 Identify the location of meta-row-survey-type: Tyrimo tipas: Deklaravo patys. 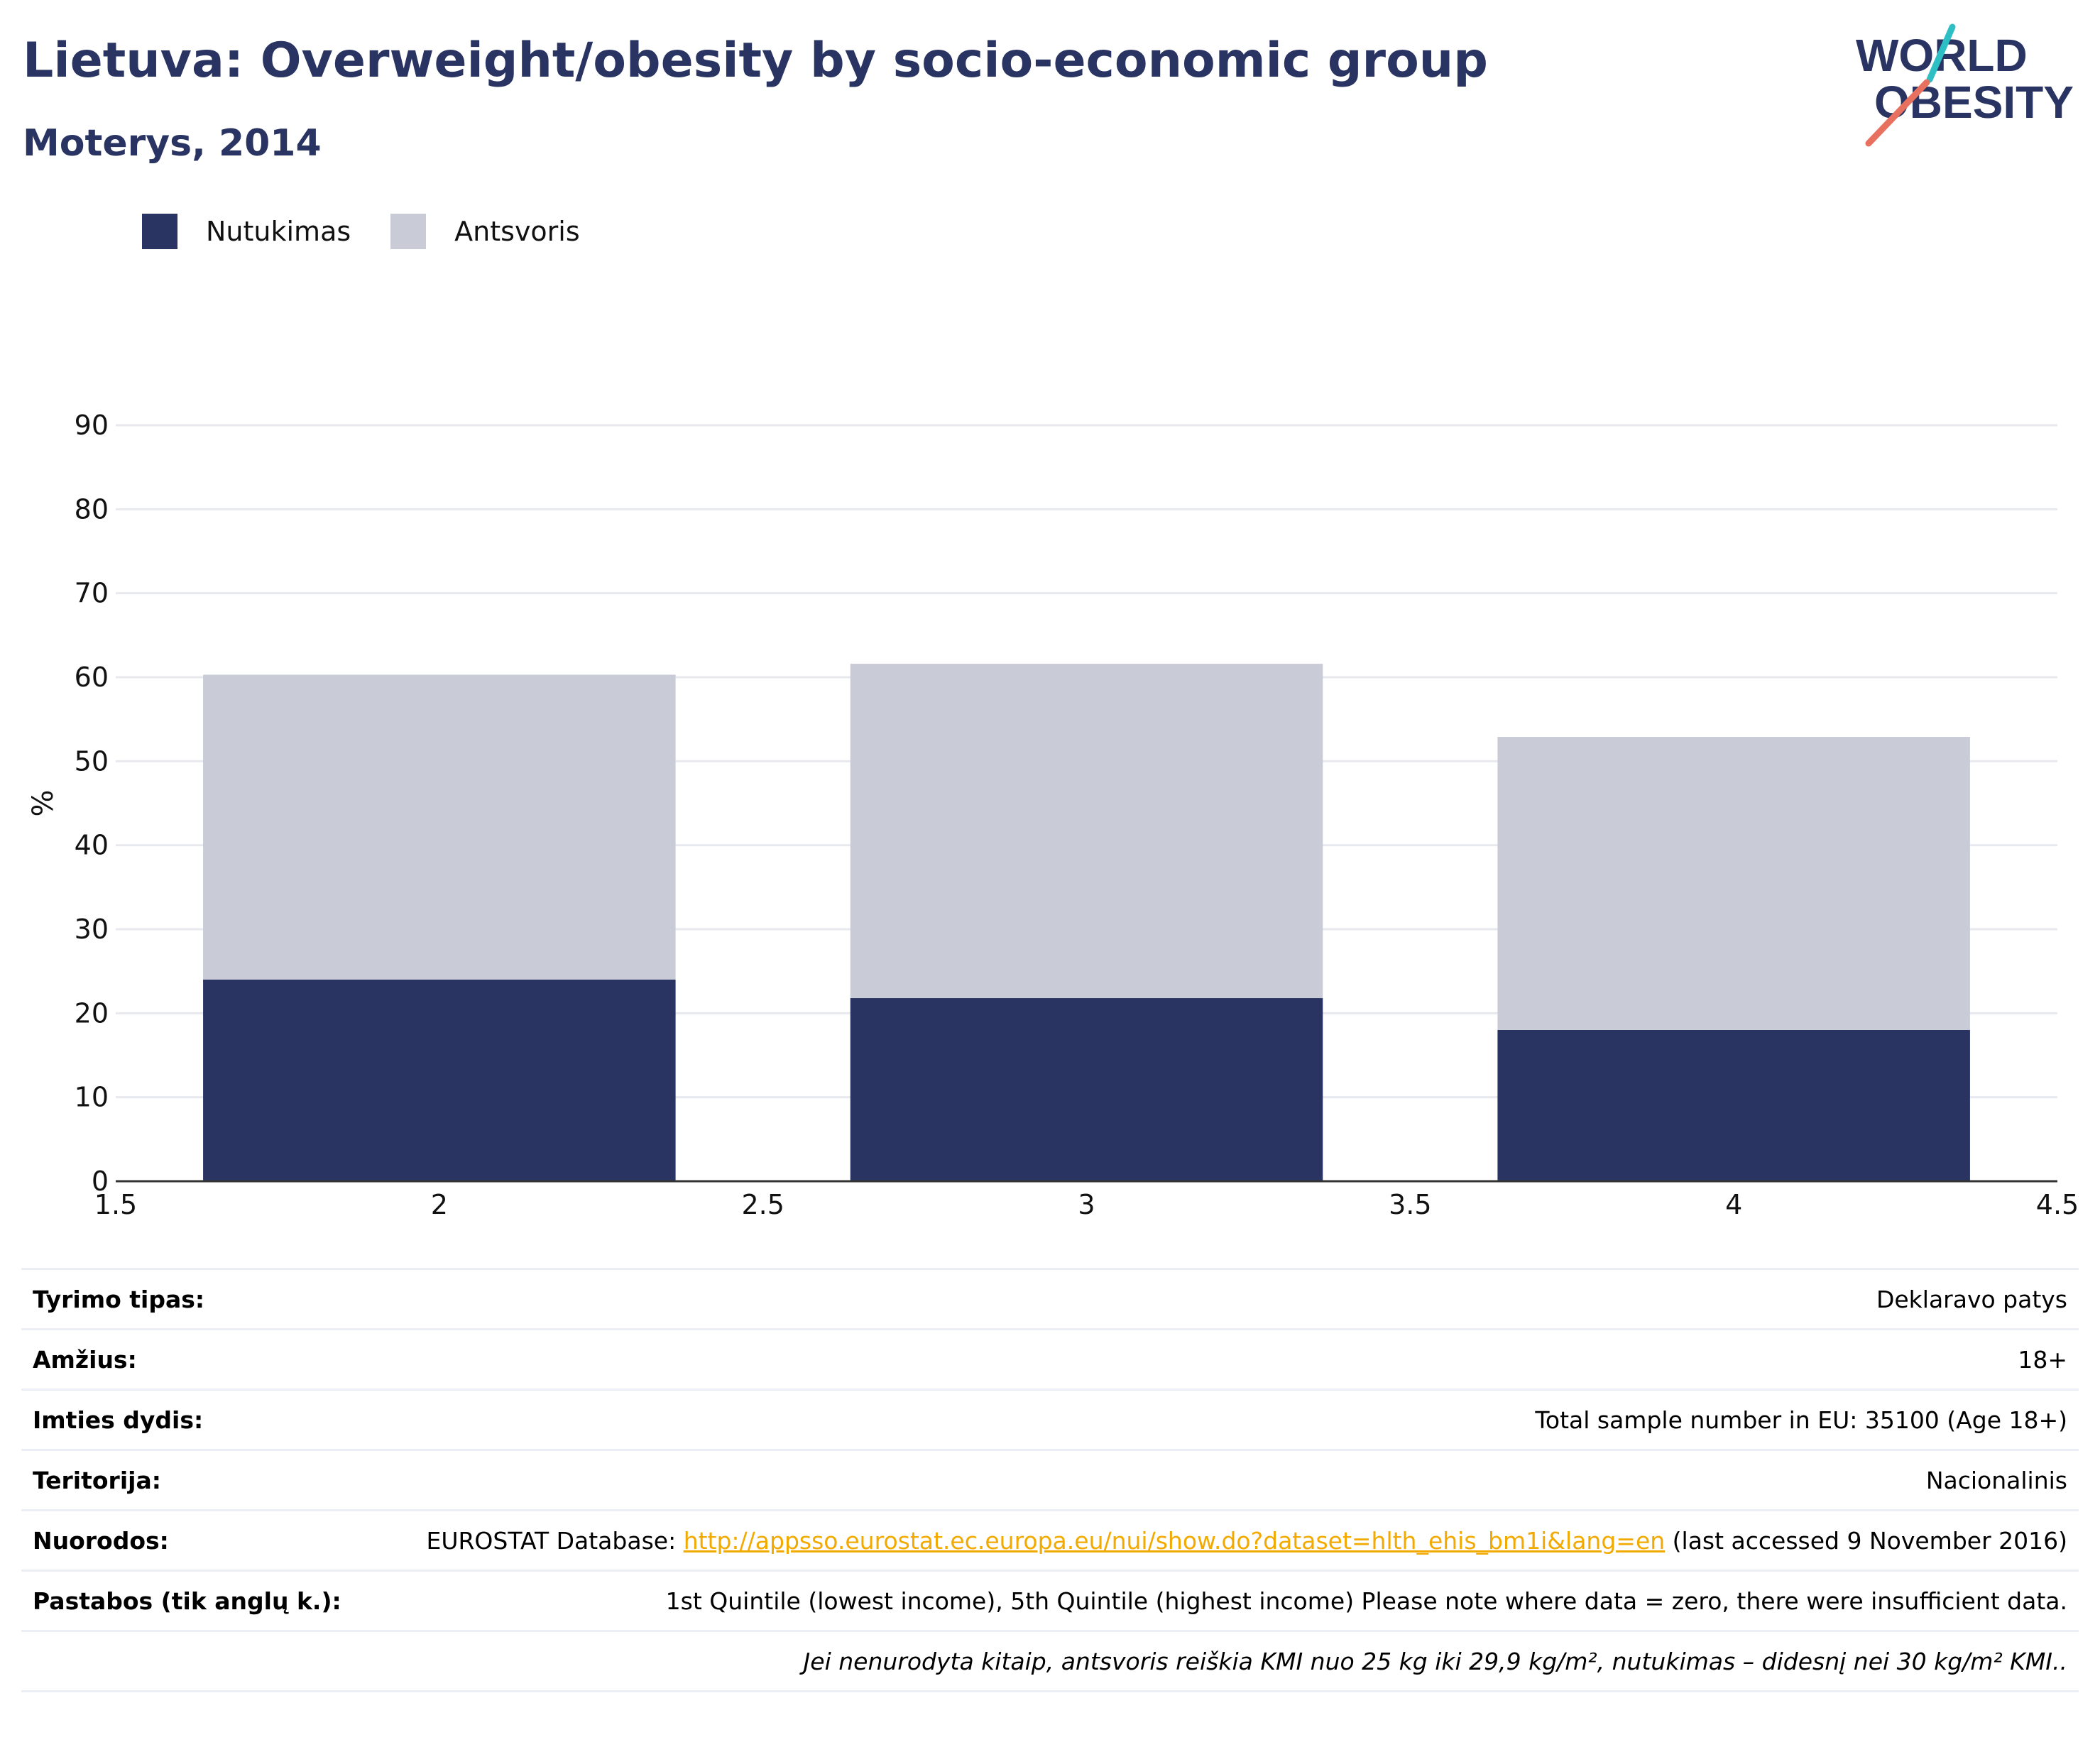
(1050, 1300).